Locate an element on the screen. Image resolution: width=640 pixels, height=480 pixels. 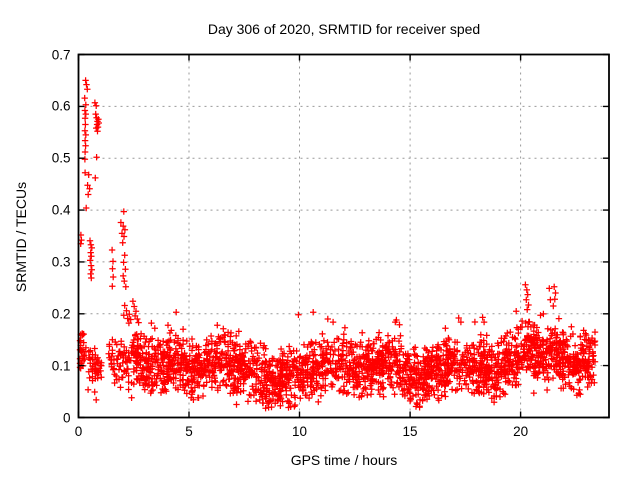
y-tick-label: 0.4 is located at coordinates (61, 210).